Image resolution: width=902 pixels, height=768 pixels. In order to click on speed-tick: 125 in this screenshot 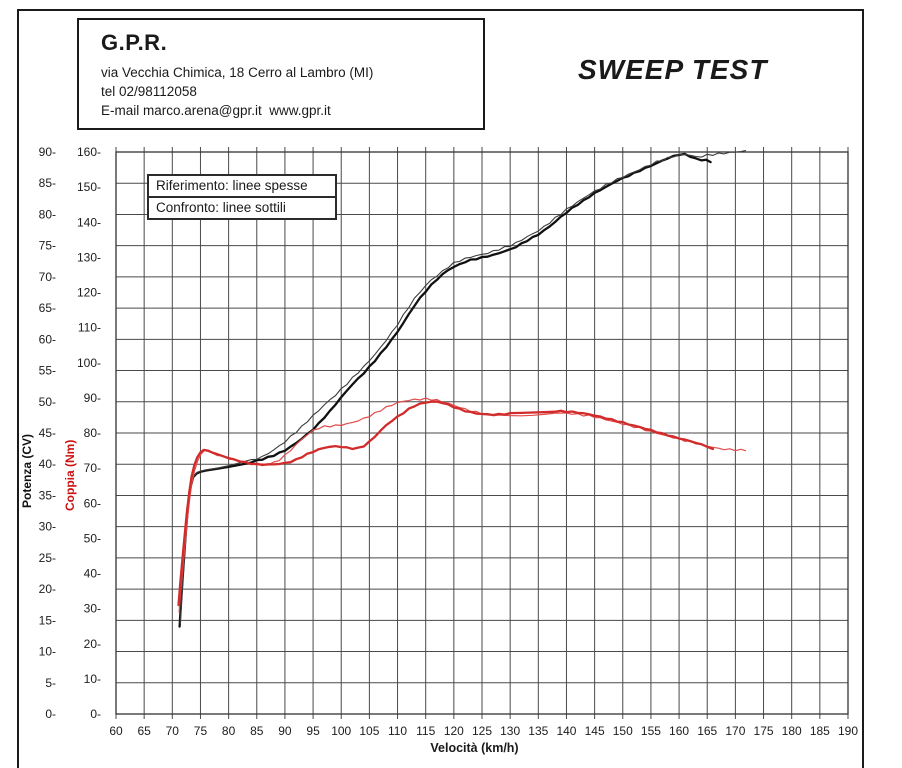, I will do `click(482, 731)`.